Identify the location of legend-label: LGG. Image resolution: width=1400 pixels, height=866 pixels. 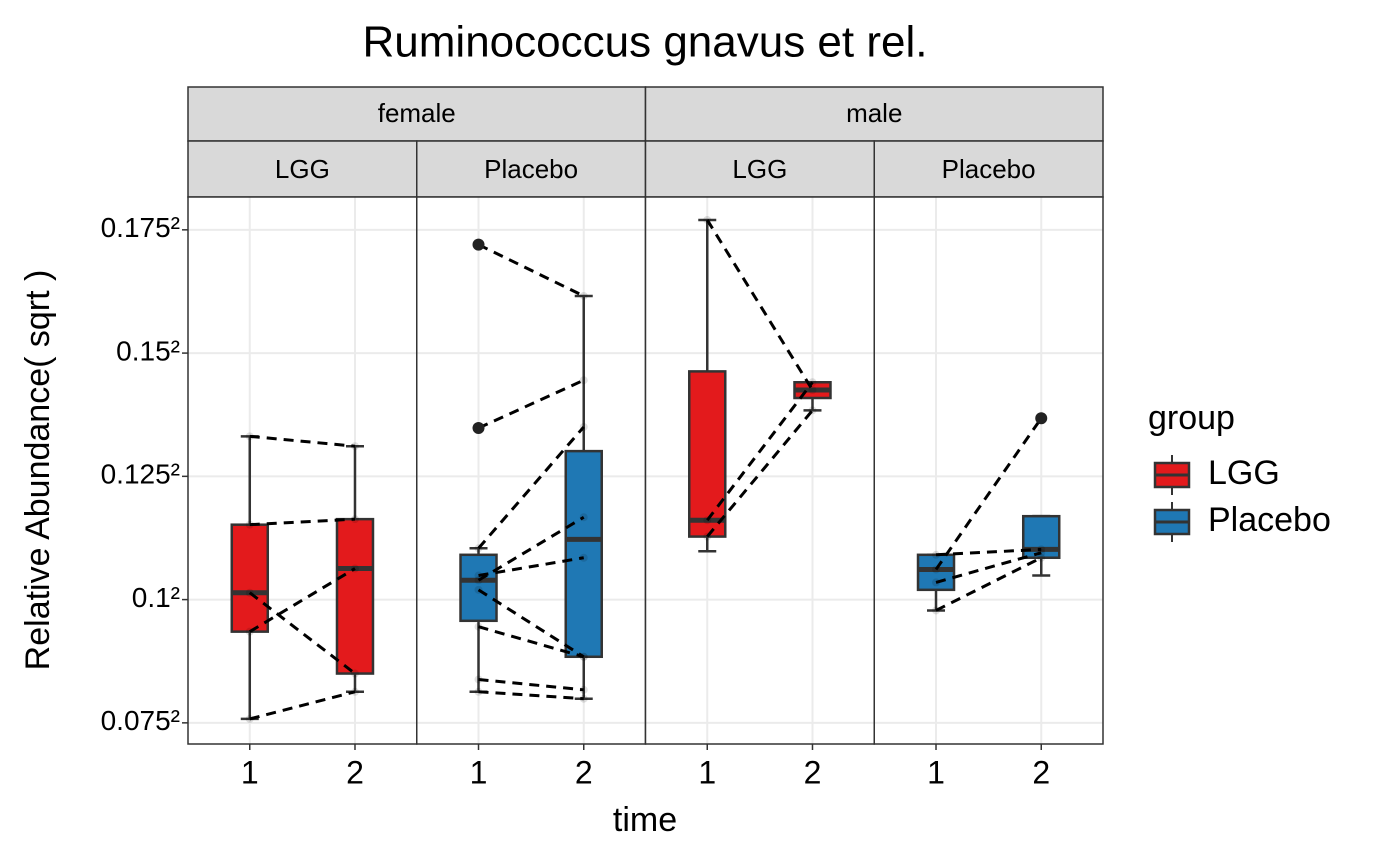
(1244, 473).